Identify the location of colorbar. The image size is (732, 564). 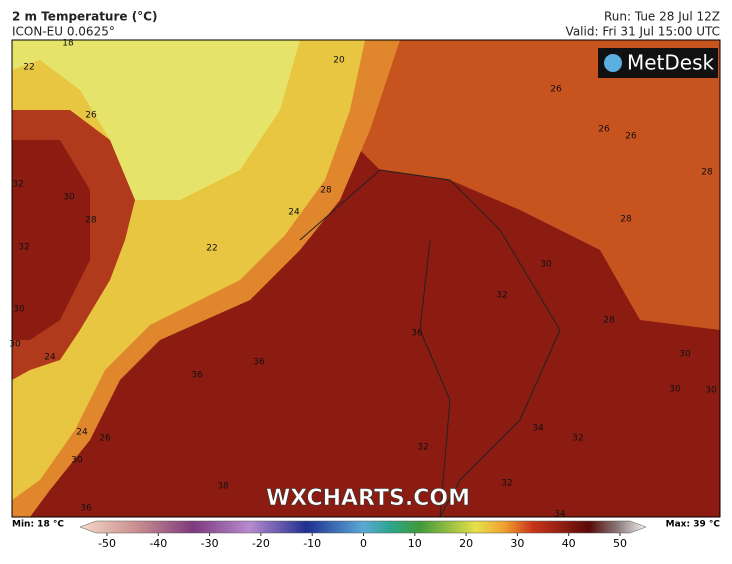
(363, 527).